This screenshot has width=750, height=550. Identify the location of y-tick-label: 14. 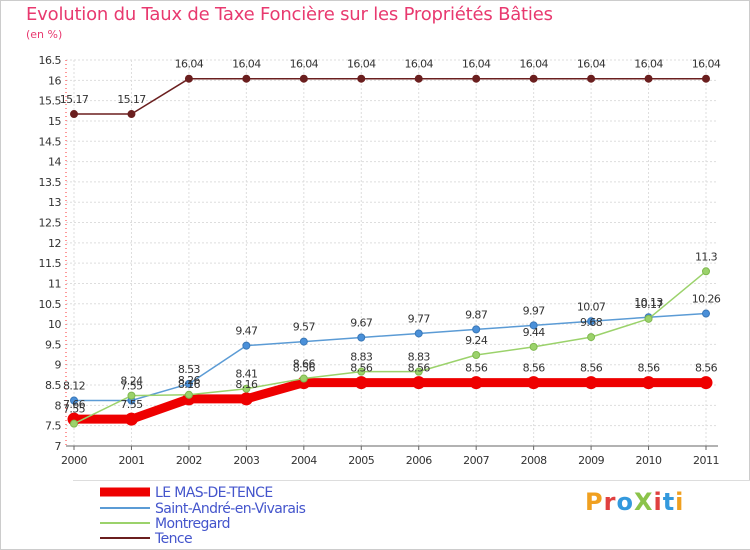
(54, 162).